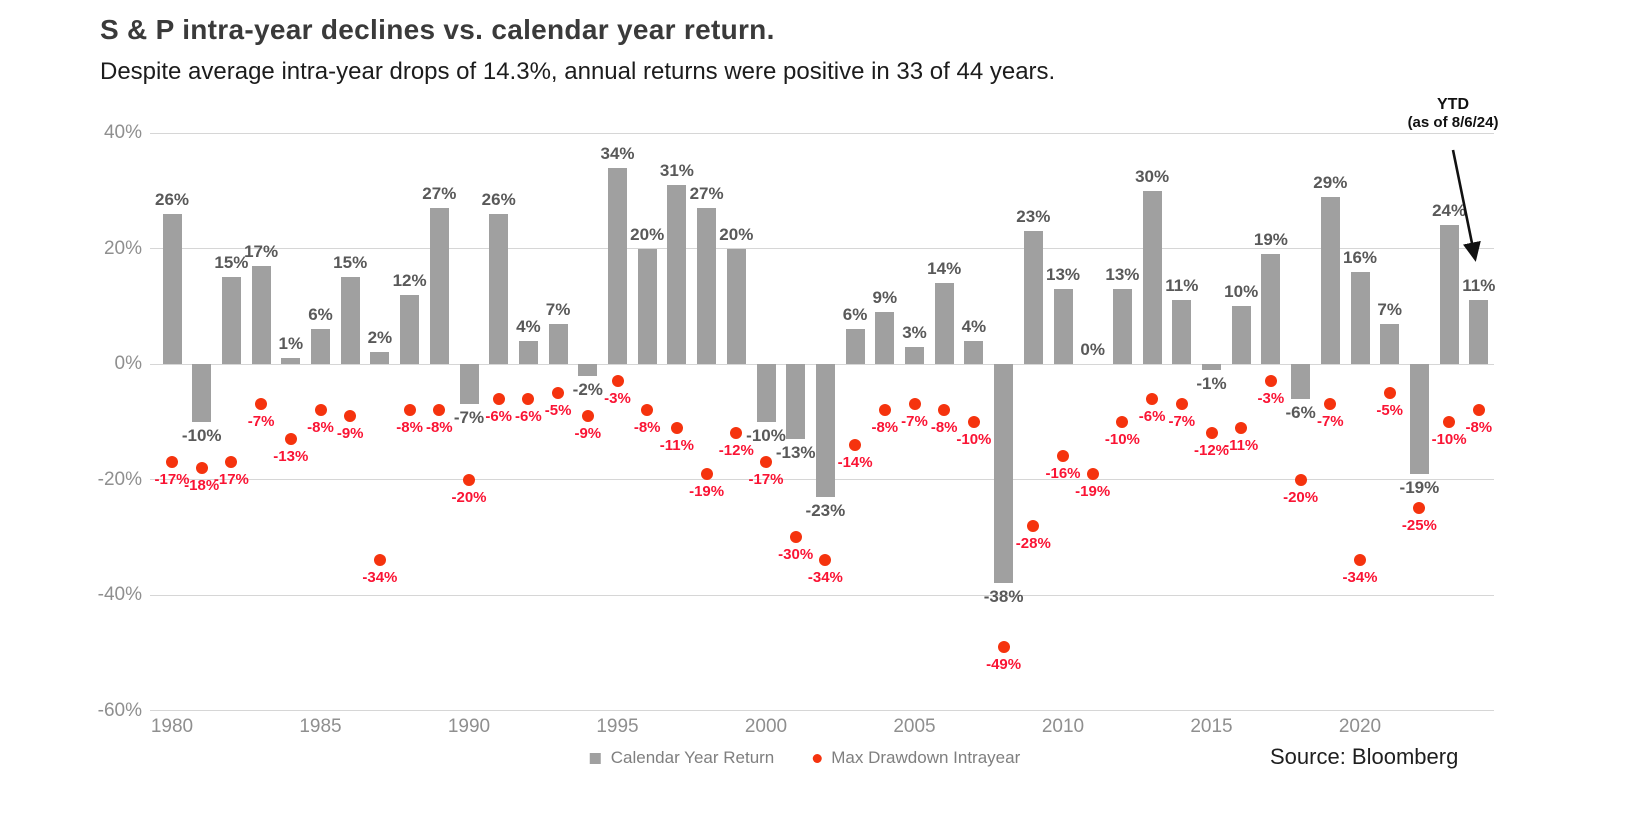 Image resolution: width=1634 pixels, height=826 pixels. I want to click on drawdown-dot-label: -28%, so click(1033, 543).